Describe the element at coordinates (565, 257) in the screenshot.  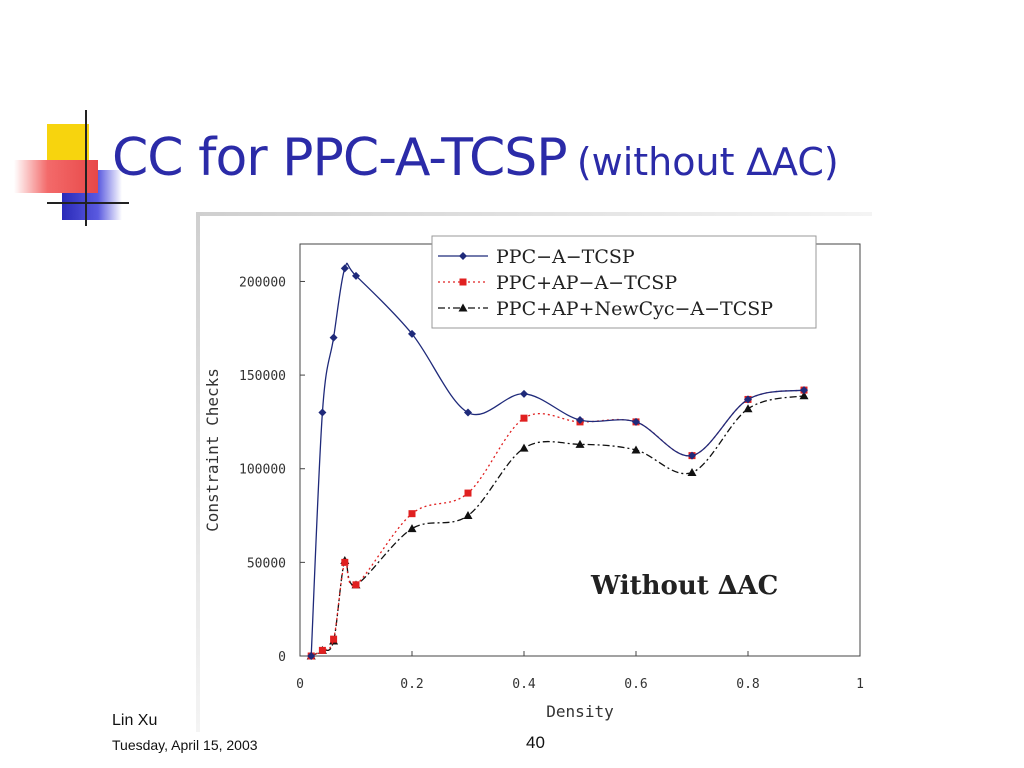
I see `legend-label-0: PPC−A−TCSP` at that location.